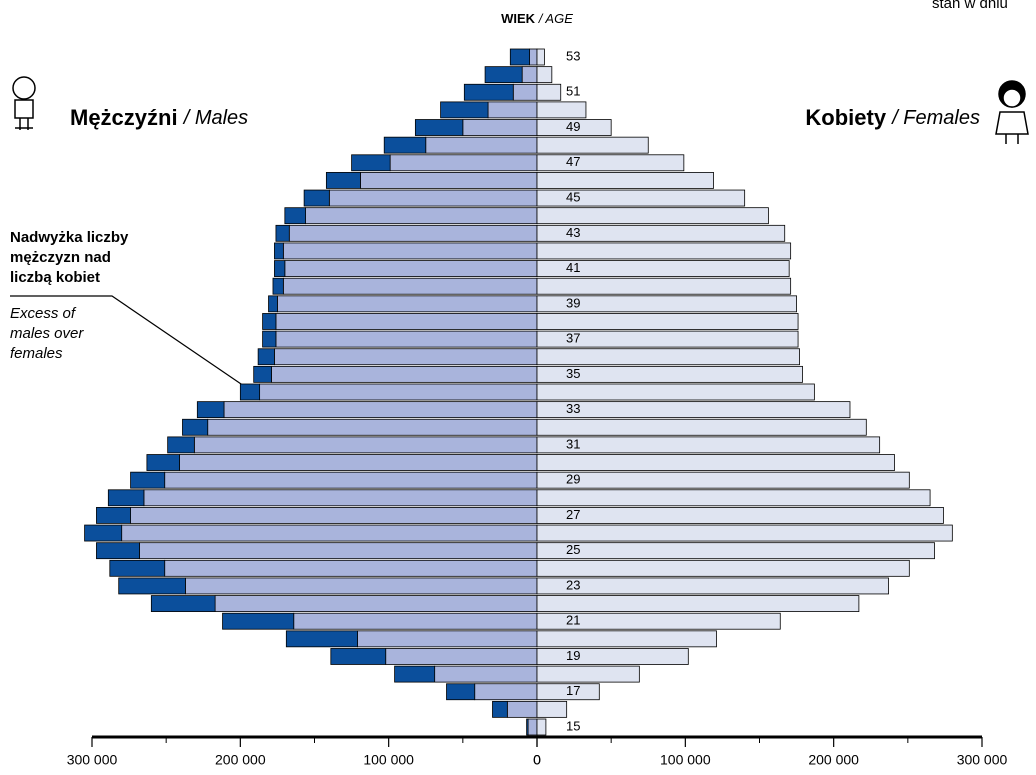 The image size is (1036, 775). I want to click on annotation-italic: males over, so click(47, 333).